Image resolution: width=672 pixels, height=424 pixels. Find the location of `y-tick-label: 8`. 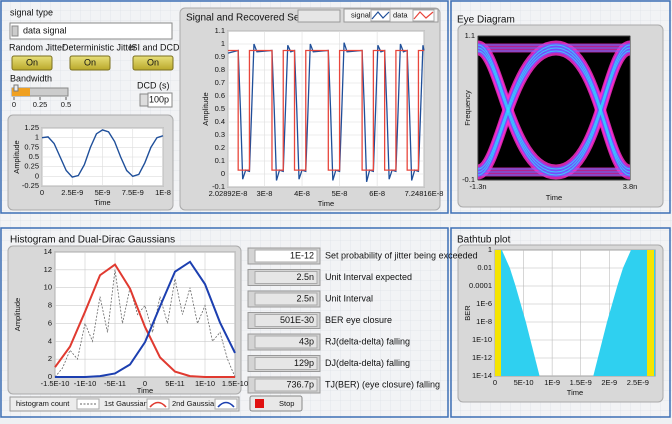

y-tick-label: 8 is located at coordinates (50, 305).